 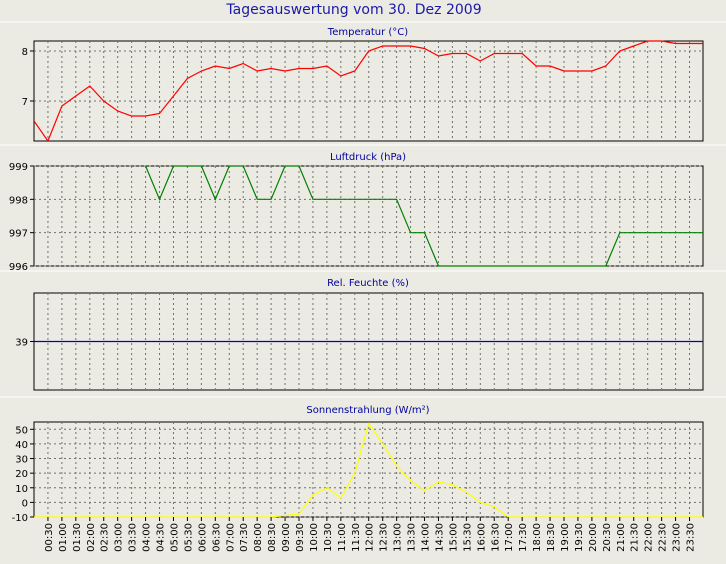 I want to click on y-tick-label: 998, so click(x=18, y=200).